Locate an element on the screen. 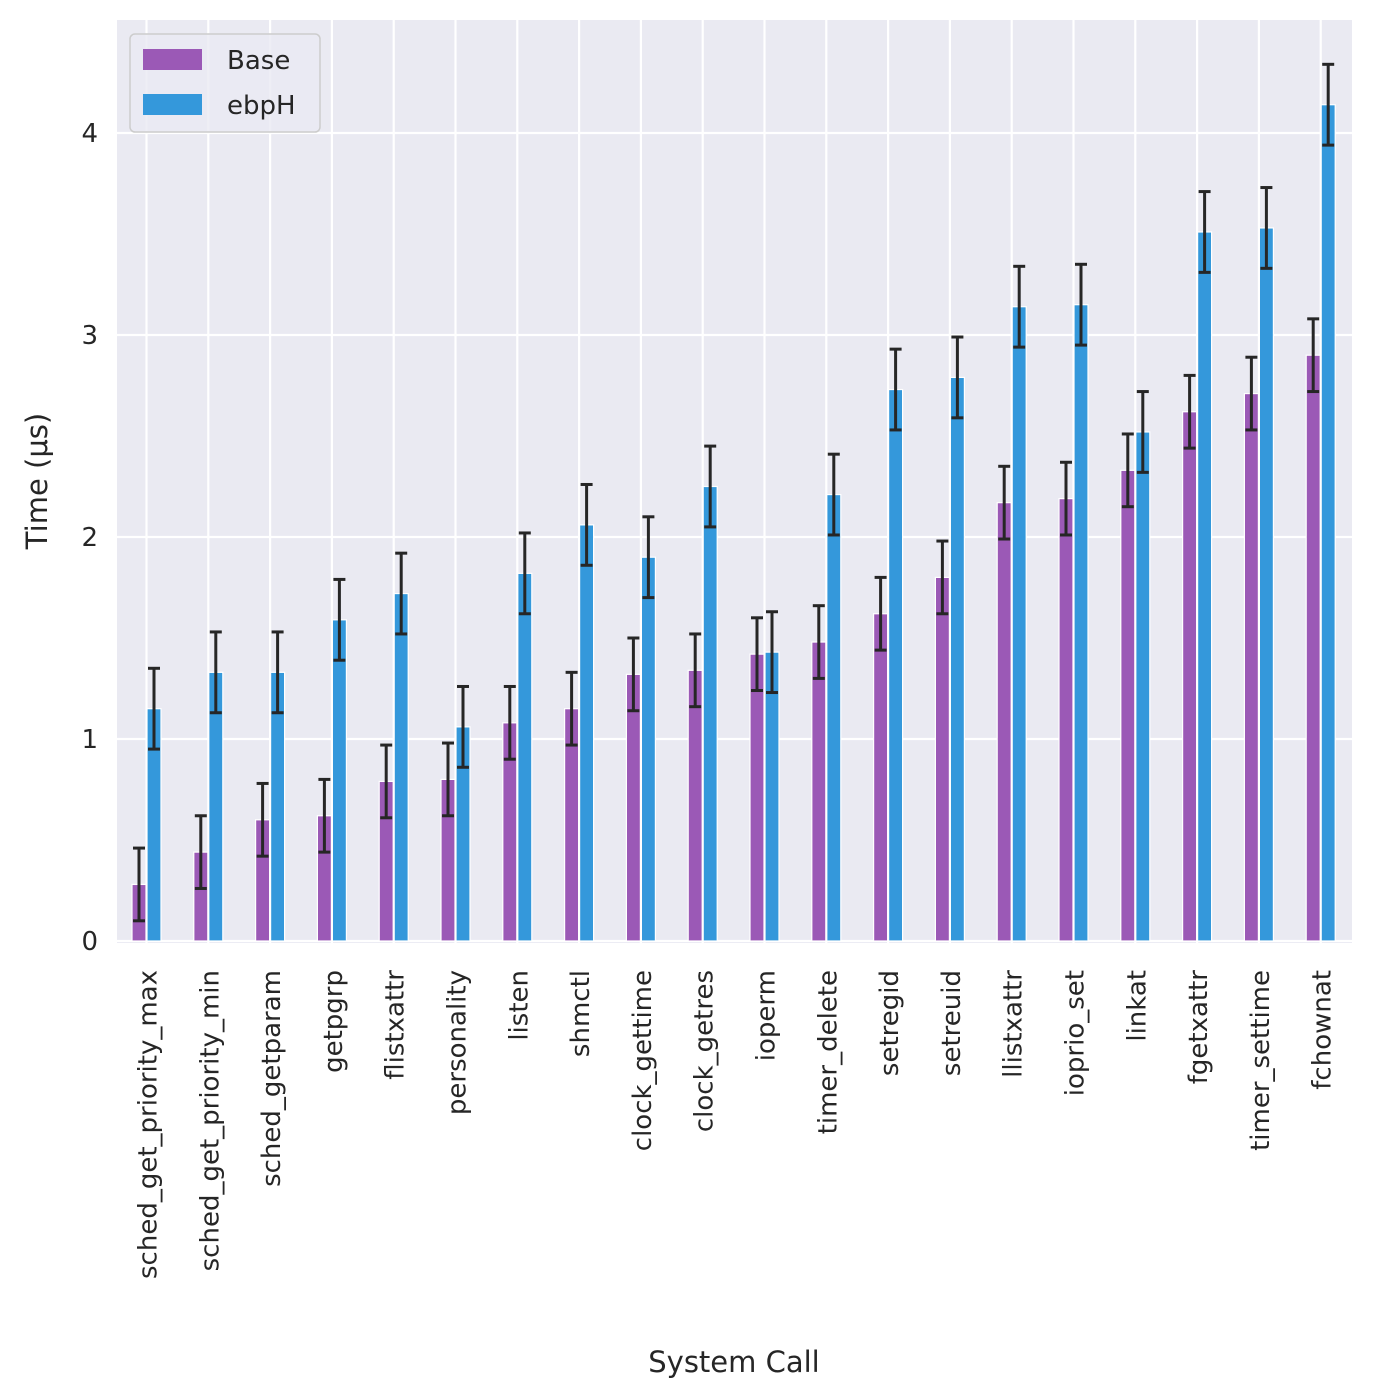 Image resolution: width=1374 pixels, height=1397 pixels. bar-base-llistxattr is located at coordinates (1004, 722).